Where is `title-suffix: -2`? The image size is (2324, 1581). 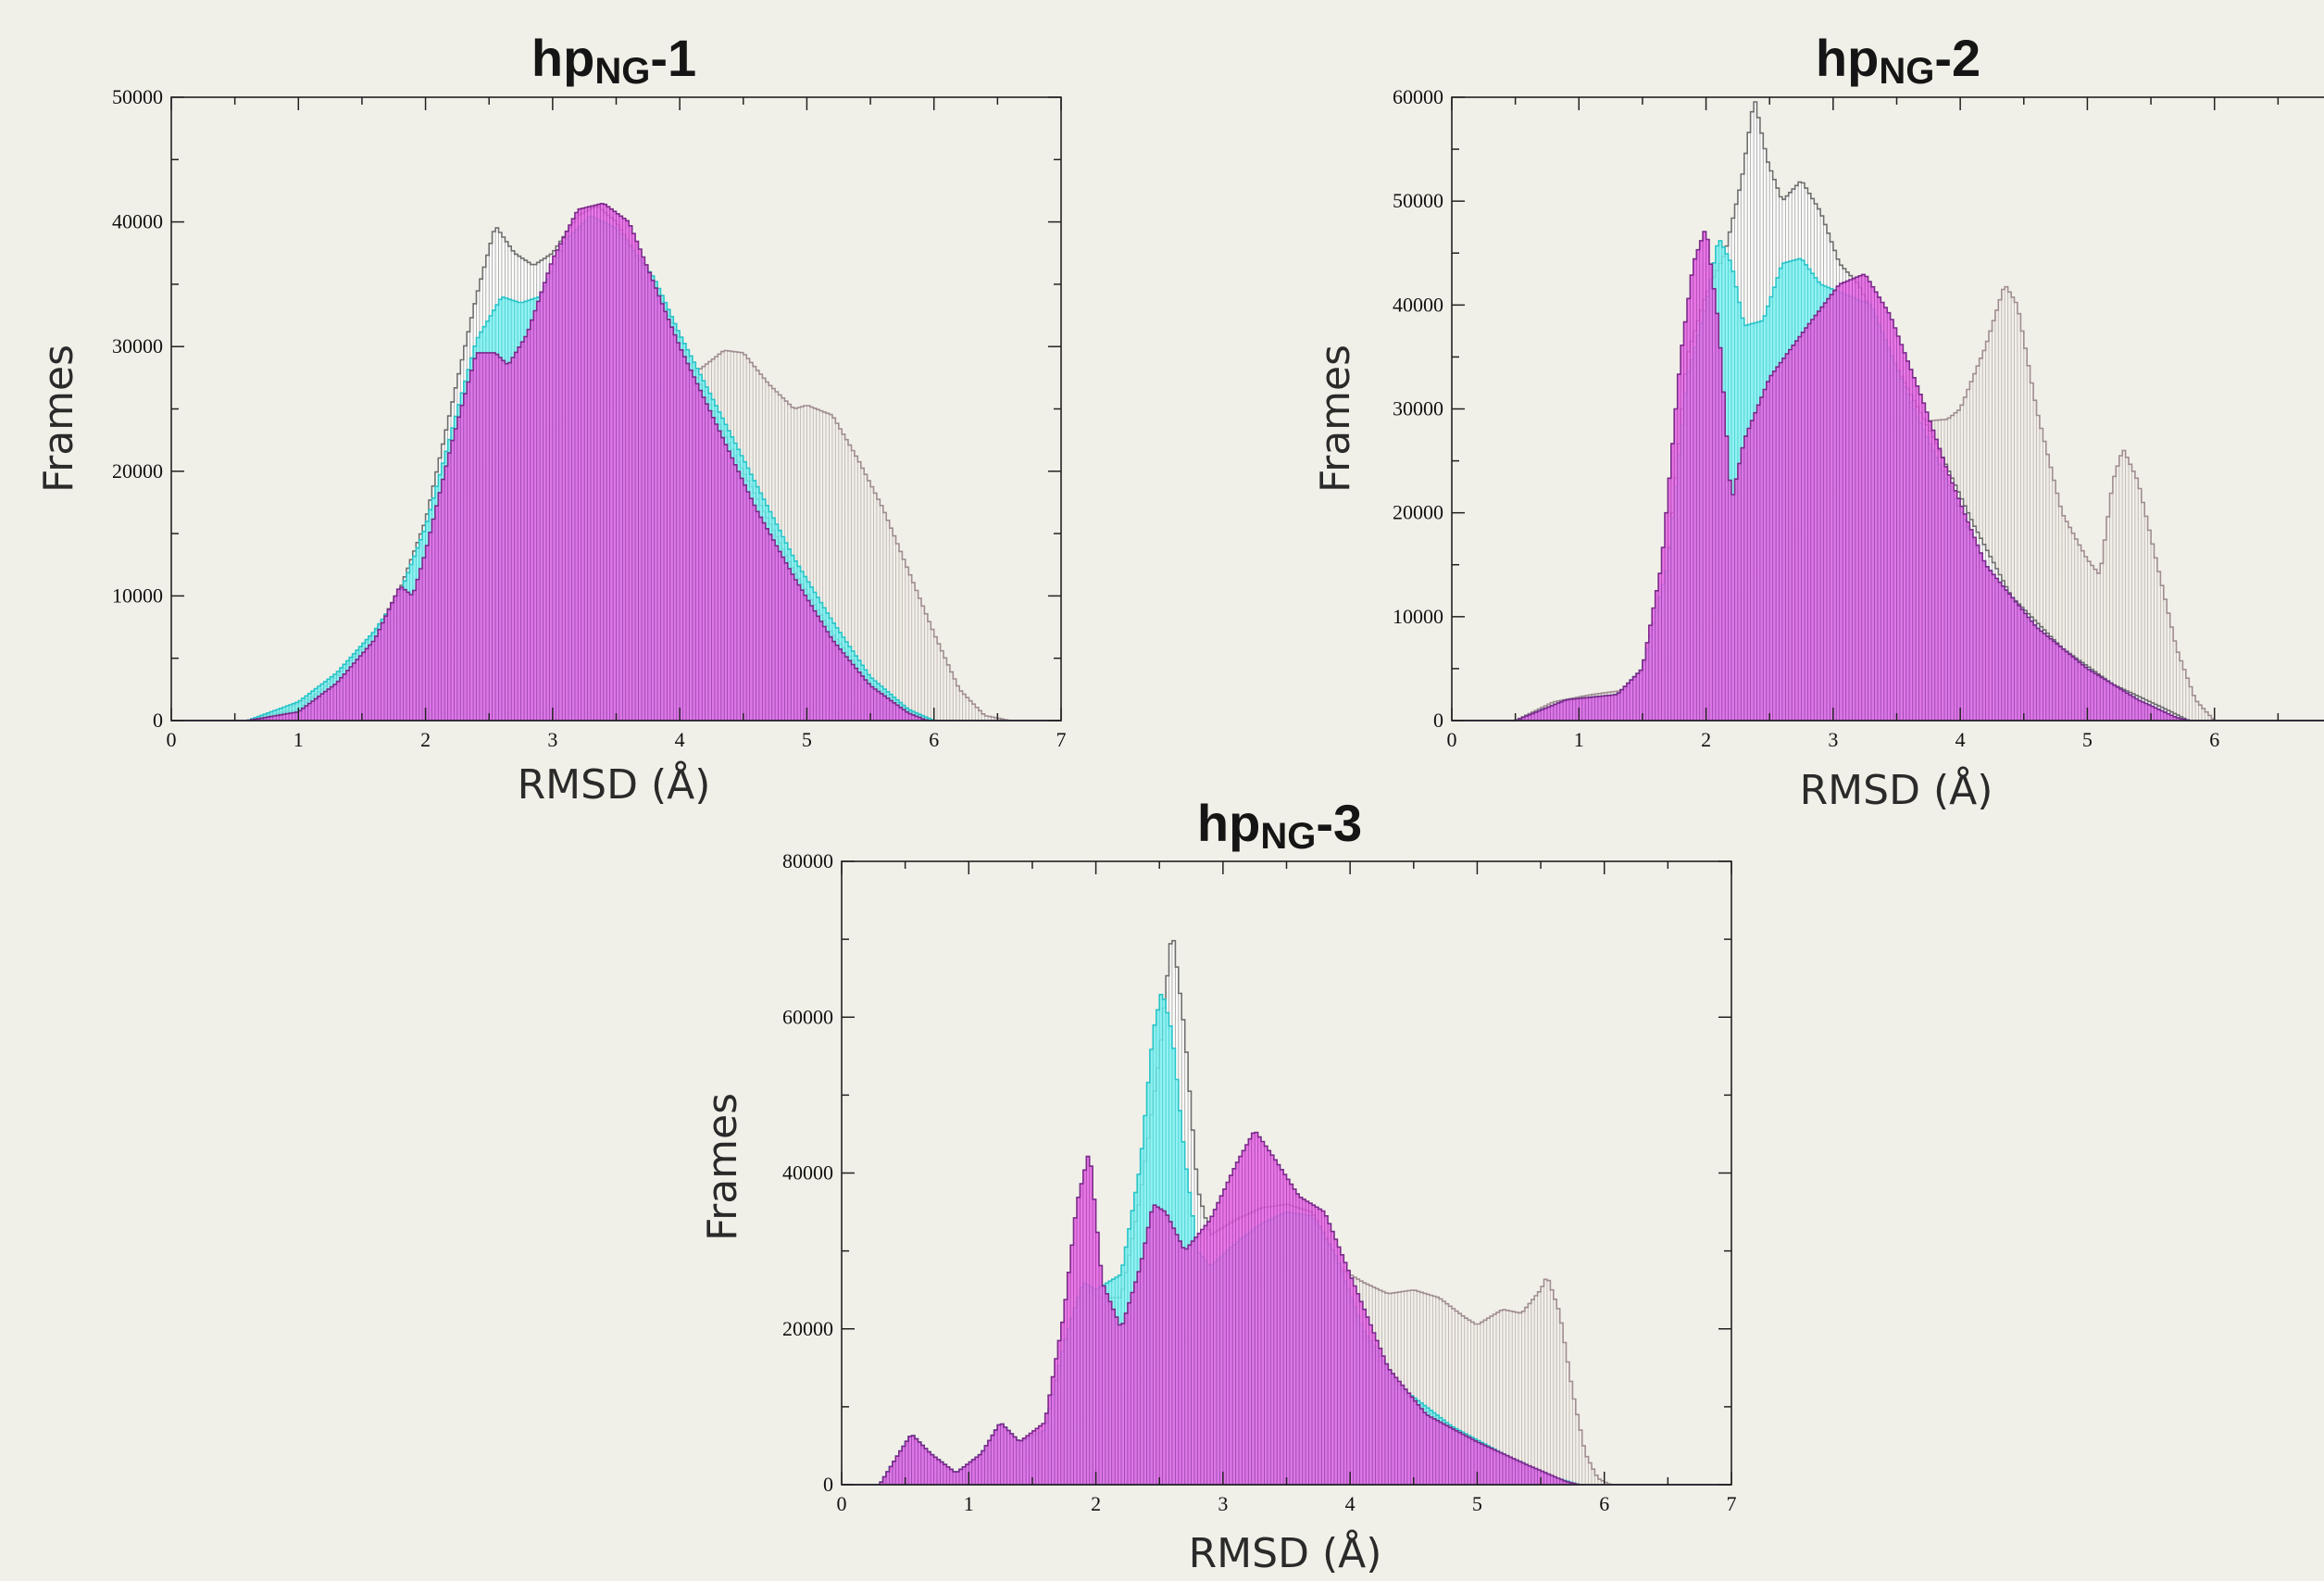 title-suffix: -2 is located at coordinates (1957, 58).